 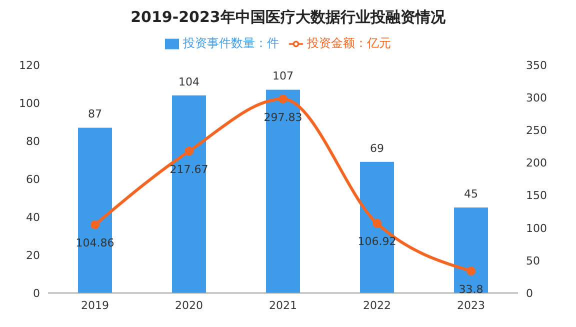 What do you see at coordinates (288, 18) in the screenshot?
I see `chart-title: 2019-2023年中国医疗大数据行业投融资情况` at bounding box center [288, 18].